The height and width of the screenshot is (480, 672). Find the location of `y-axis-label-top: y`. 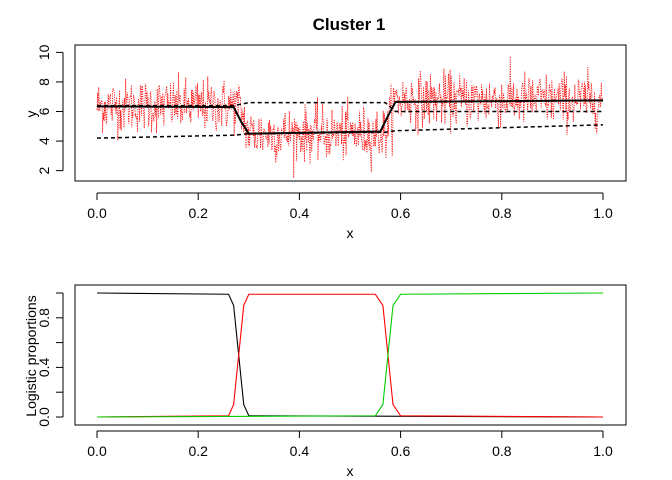

y-axis-label-top: y is located at coordinates (31, 114).